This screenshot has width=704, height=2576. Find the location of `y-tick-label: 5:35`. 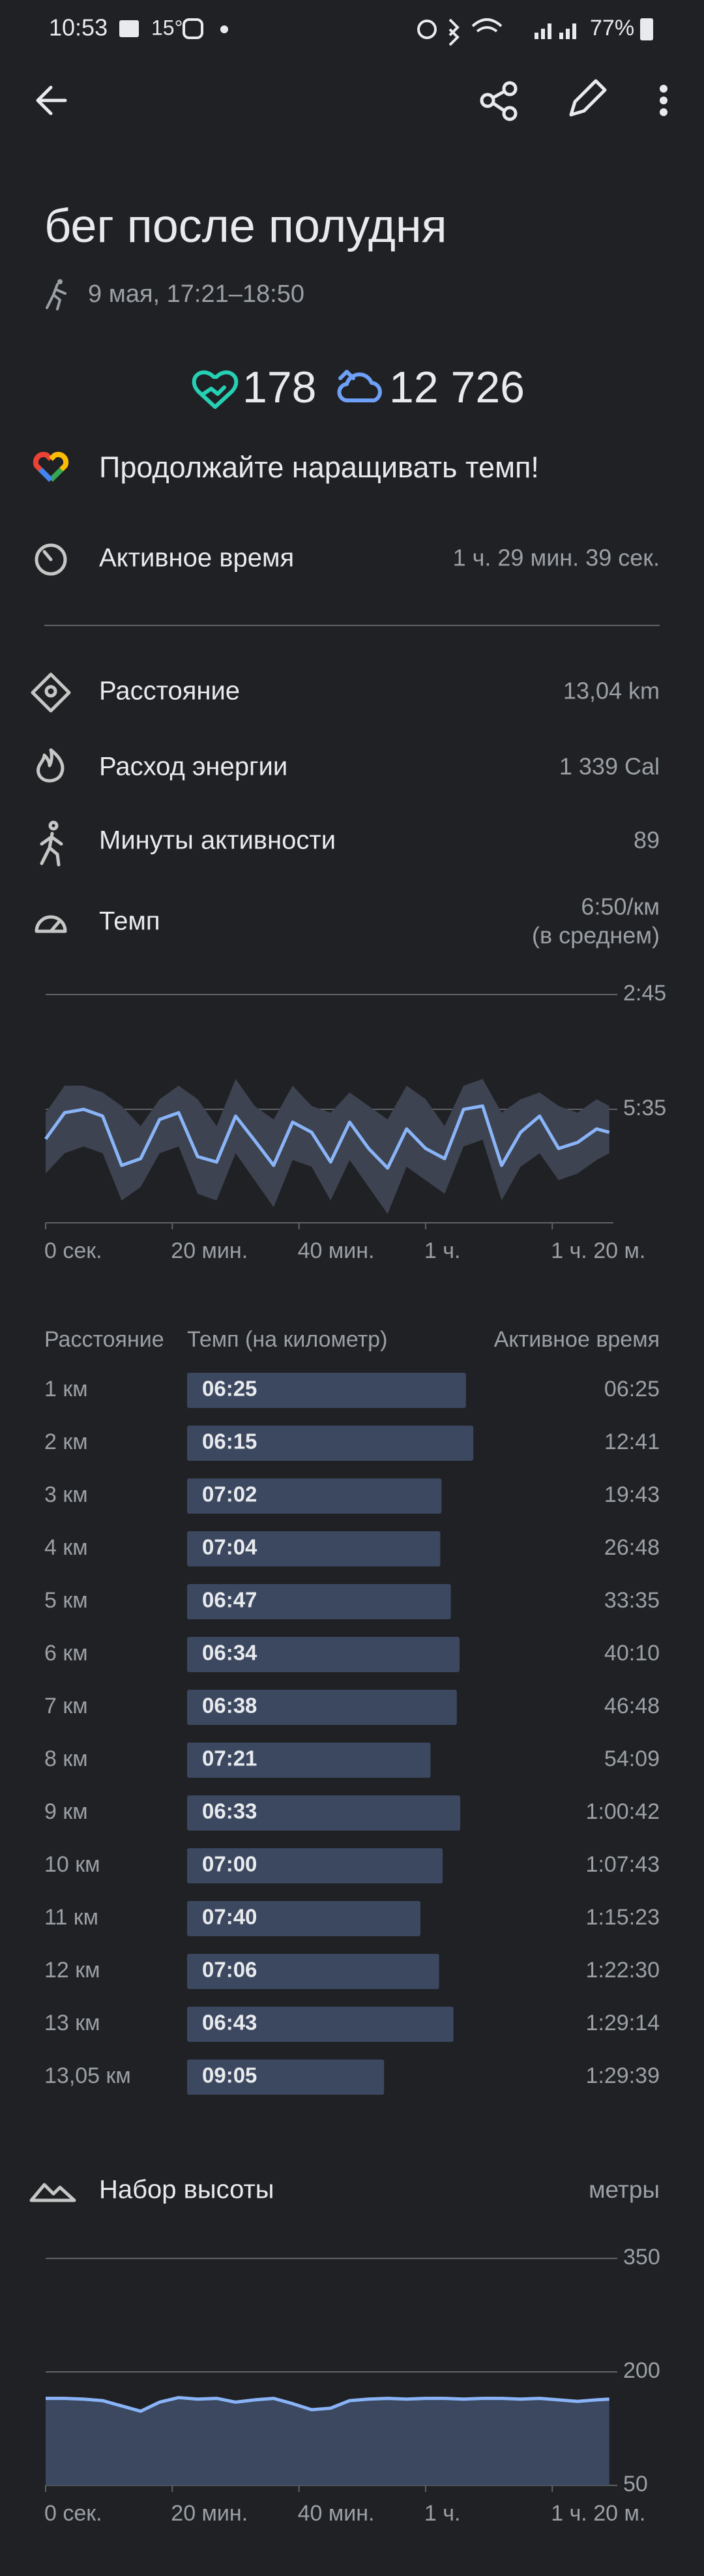

y-tick-label: 5:35 is located at coordinates (645, 1108).